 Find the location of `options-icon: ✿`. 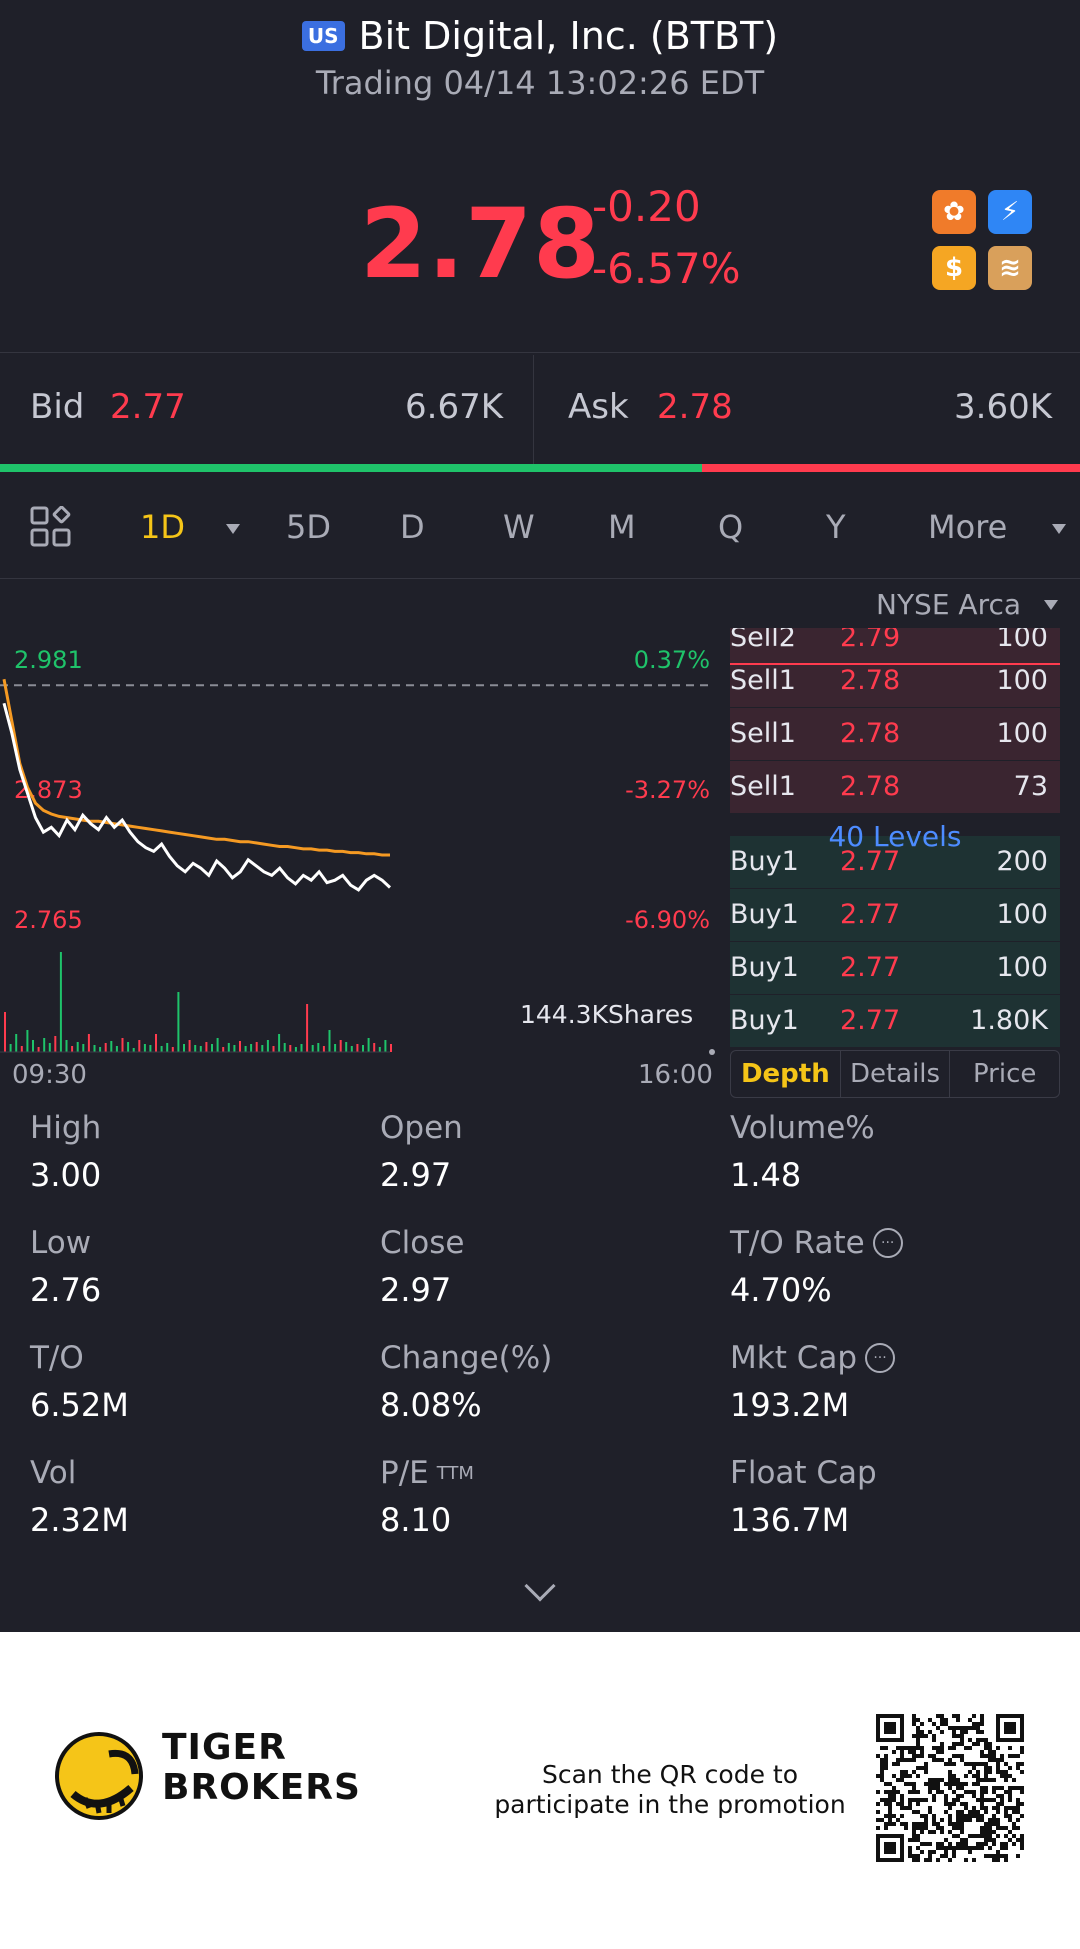

options-icon: ✿ is located at coordinates (954, 212).